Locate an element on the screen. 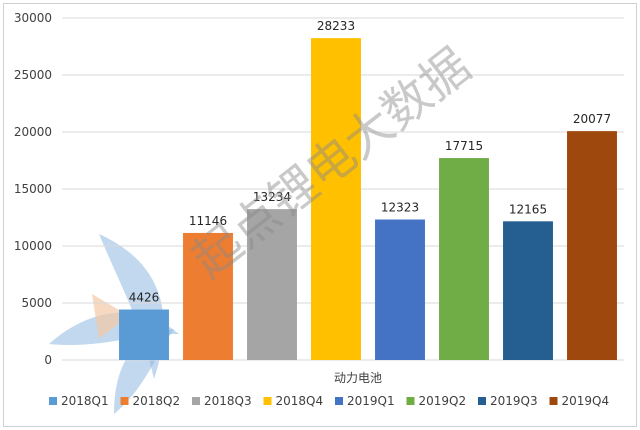 This screenshot has height=430, width=640. bar-2018Q3 is located at coordinates (272, 284).